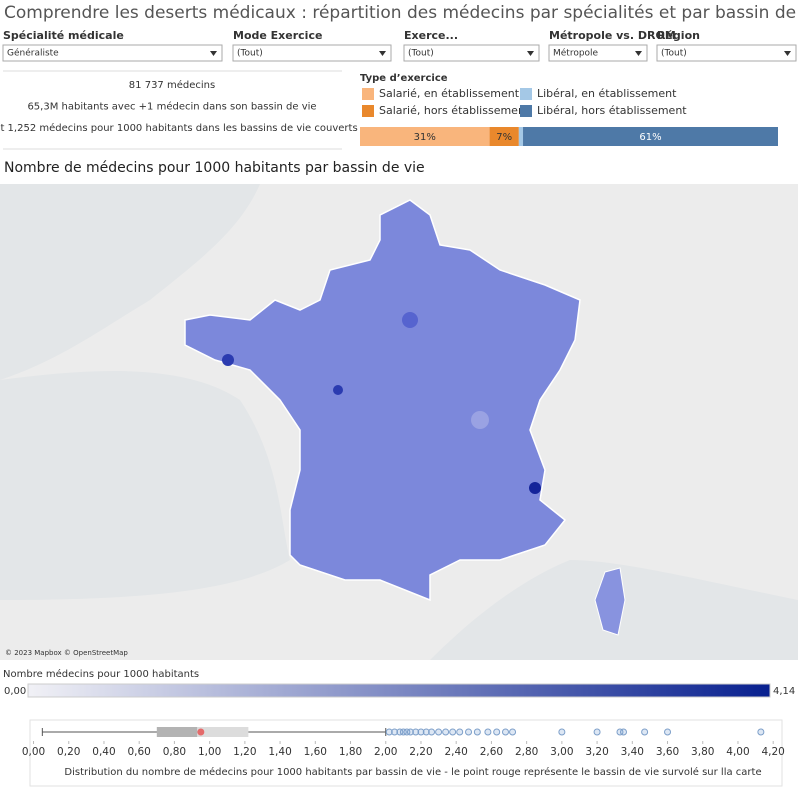  I want to click on data-label: 31%, so click(425, 137).